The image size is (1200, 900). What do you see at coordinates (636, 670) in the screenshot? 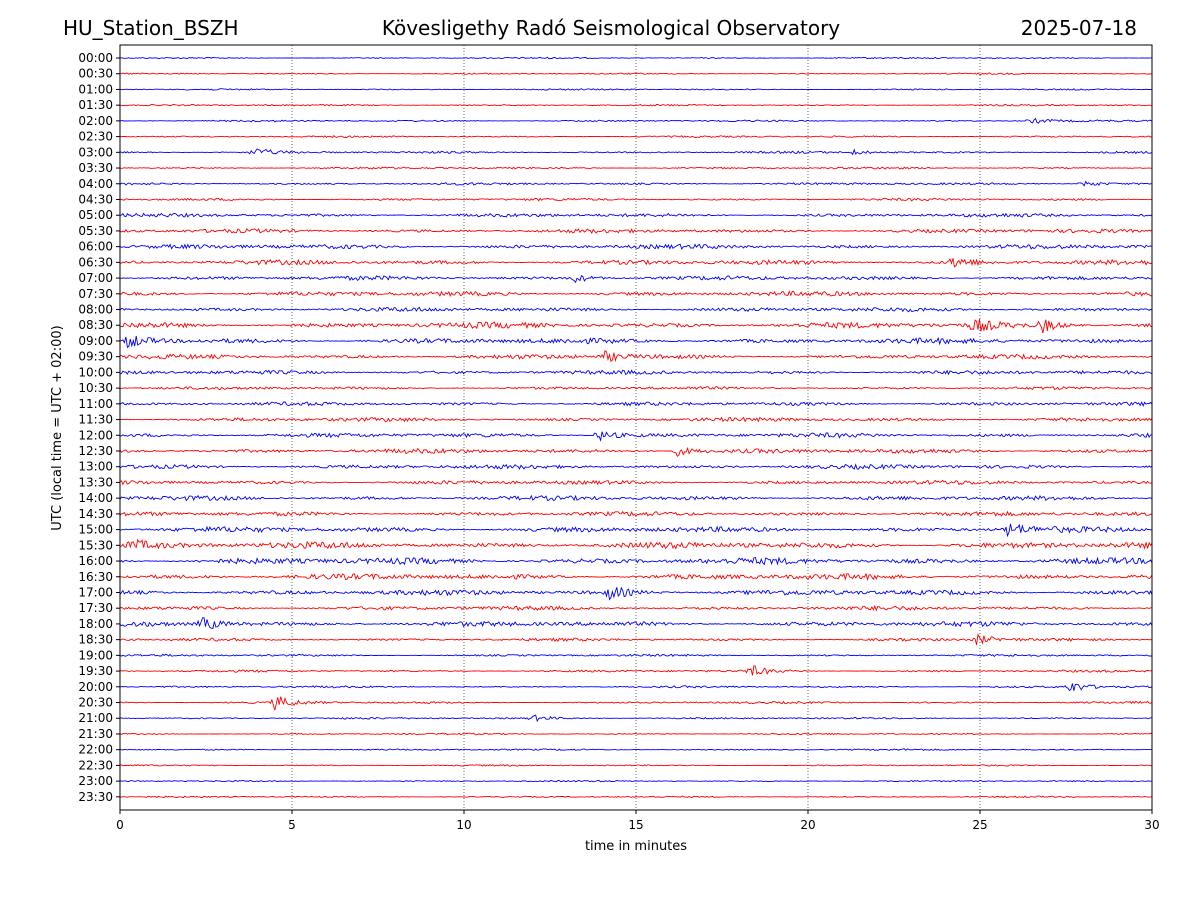
I see `trace-row-1930` at bounding box center [636, 670].